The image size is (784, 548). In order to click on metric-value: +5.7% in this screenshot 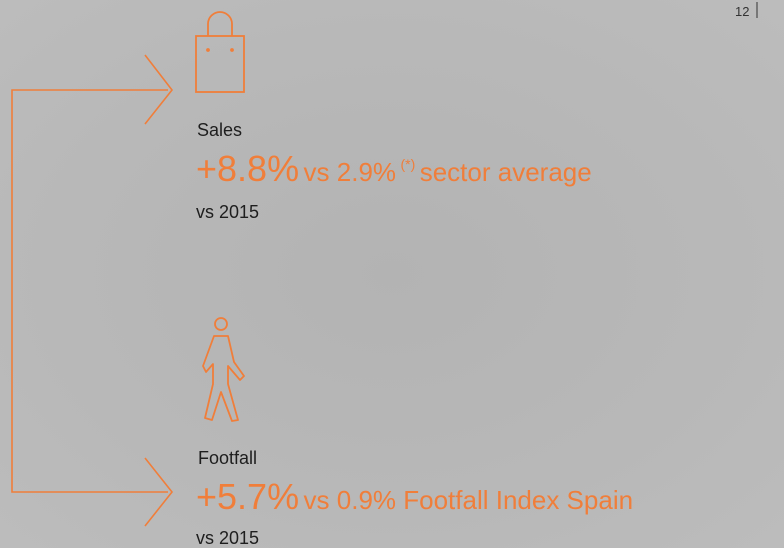, I will do `click(248, 496)`.